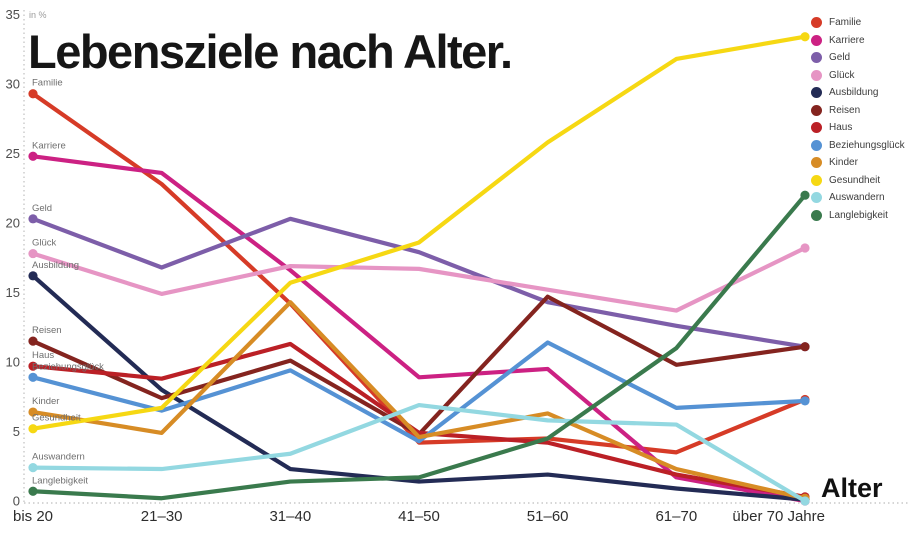  I want to click on legend-dot-ausbildung, so click(816, 93).